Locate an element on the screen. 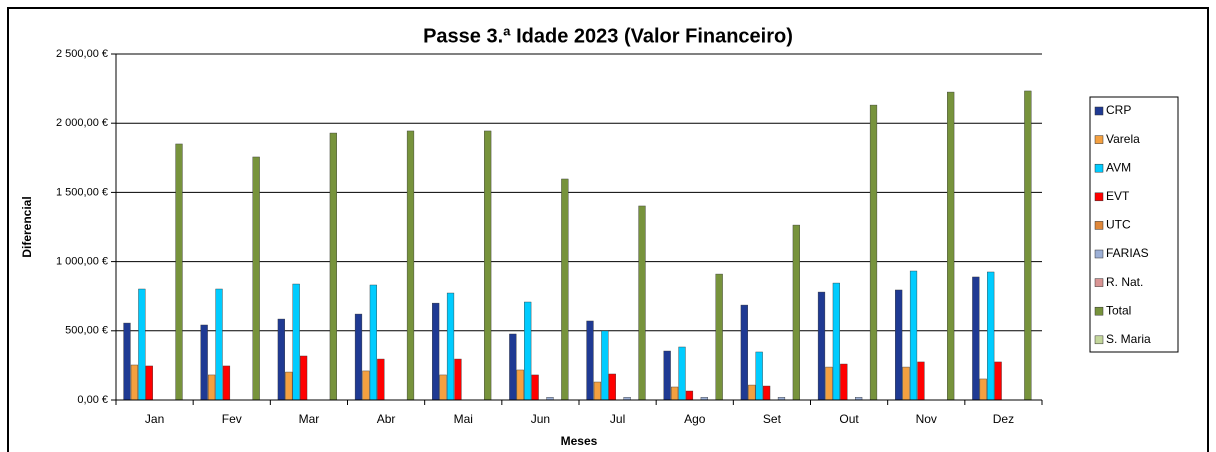  y-tick-label: 1 500,00 € is located at coordinates (82, 192).